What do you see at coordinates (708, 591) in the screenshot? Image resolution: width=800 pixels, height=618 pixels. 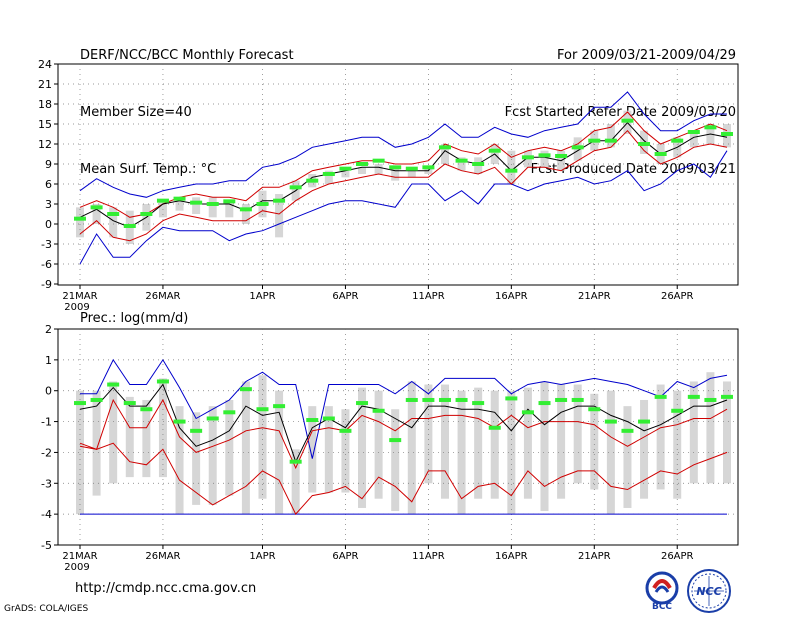 I see `ncc-logo-text: NCC` at bounding box center [708, 591].